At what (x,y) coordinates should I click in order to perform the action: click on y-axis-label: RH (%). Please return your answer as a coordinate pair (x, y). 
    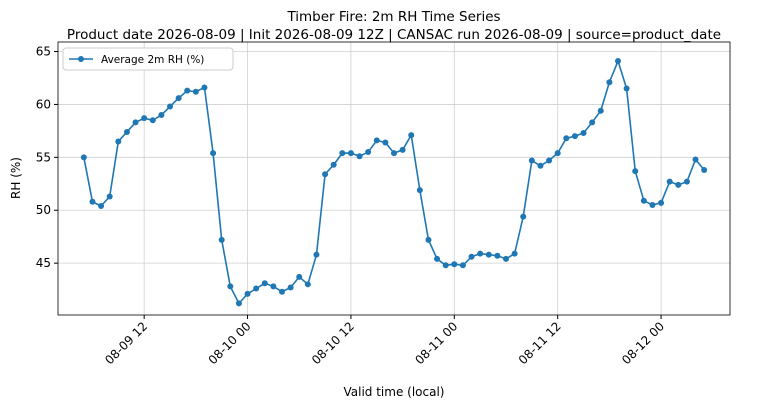
    Looking at the image, I should click on (16, 178).